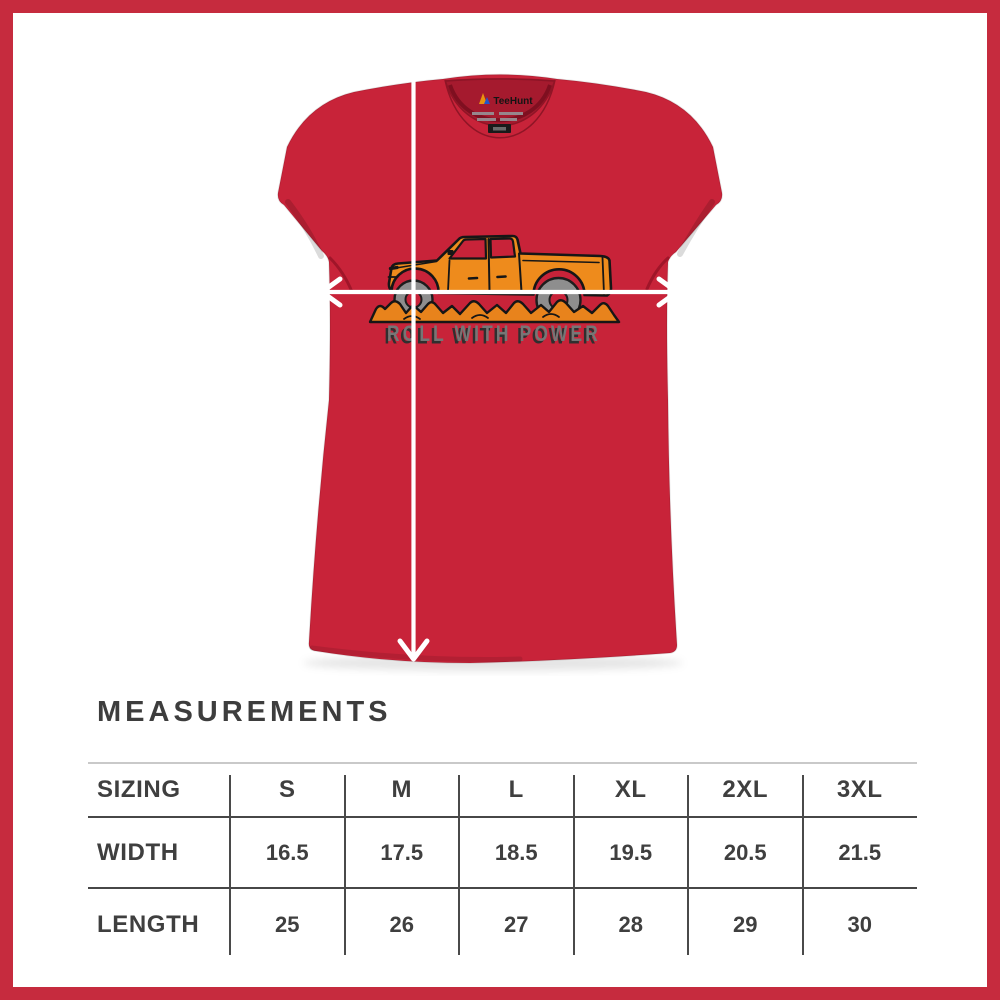  Describe the element at coordinates (287, 852) in the screenshot. I see `width-value-s: 16.5` at that location.